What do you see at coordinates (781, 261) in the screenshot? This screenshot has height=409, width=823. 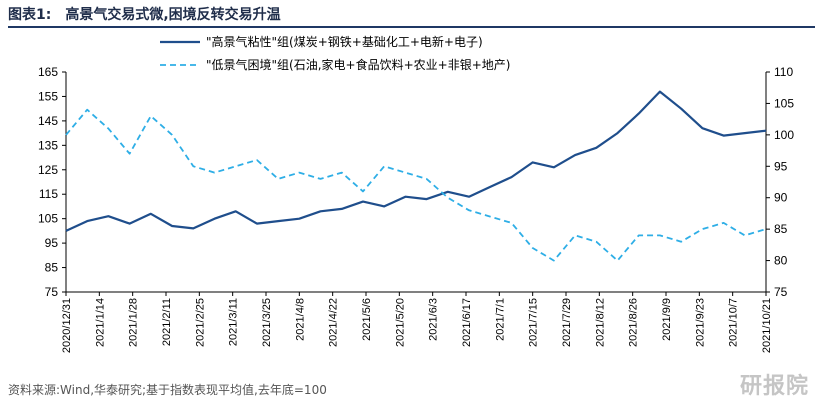 I see `right-tick-label: 80` at bounding box center [781, 261].